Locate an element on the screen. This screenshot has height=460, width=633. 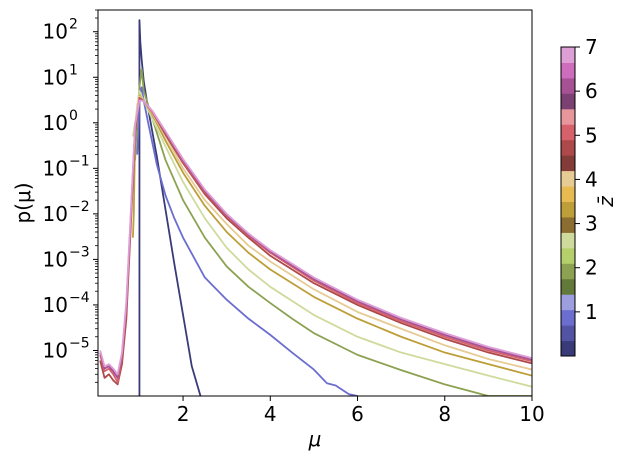
y-tick-exponent-4: −1 is located at coordinates (79, 161).